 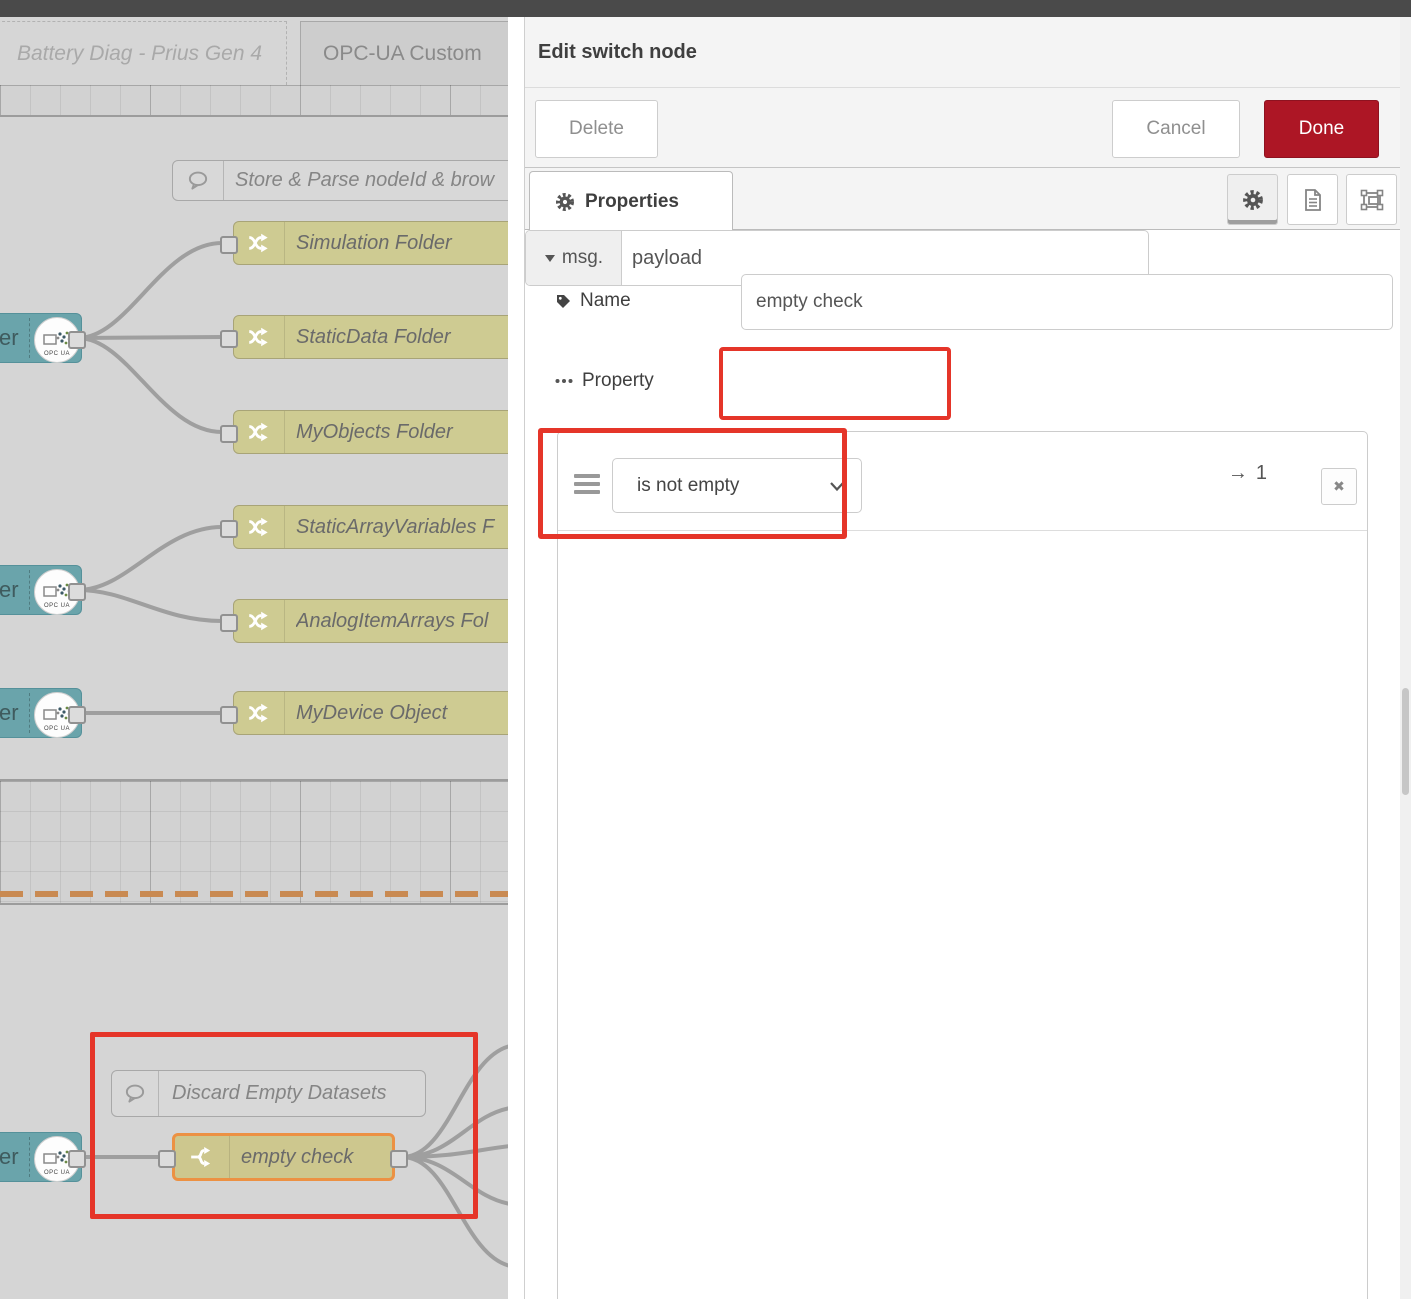 I want to click on appearance-view-button, so click(x=1371, y=199).